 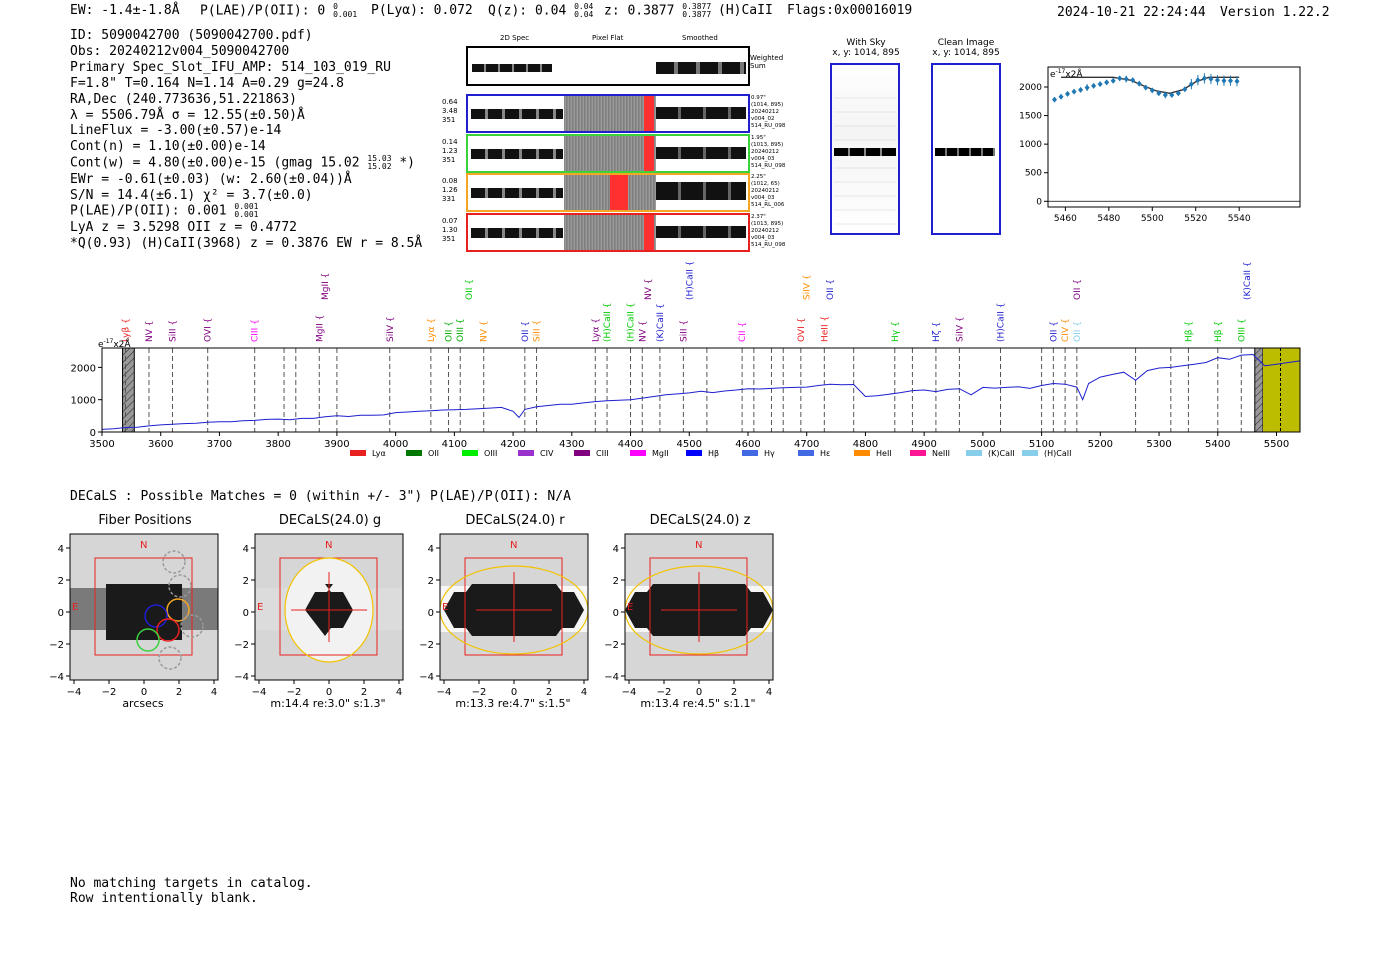 What do you see at coordinates (965, 152) in the screenshot?
I see `thumb-clean-trace` at bounding box center [965, 152].